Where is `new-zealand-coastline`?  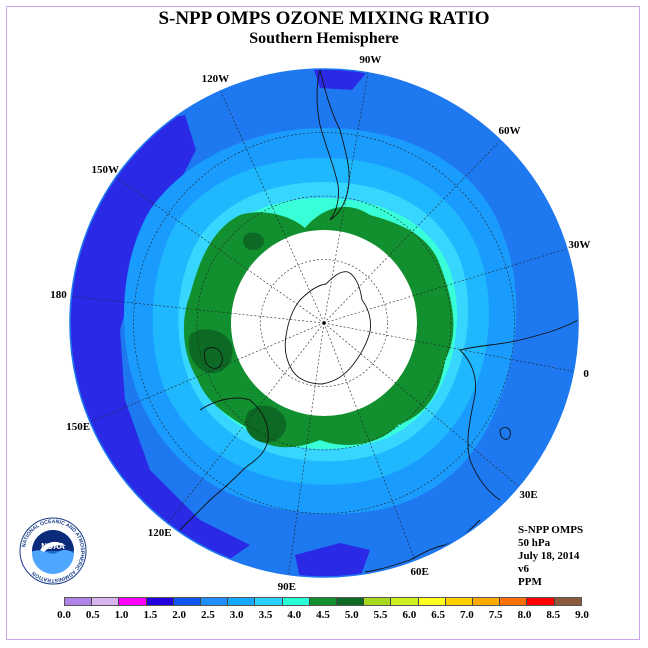
new-zealand-coastline is located at coordinates (213, 358).